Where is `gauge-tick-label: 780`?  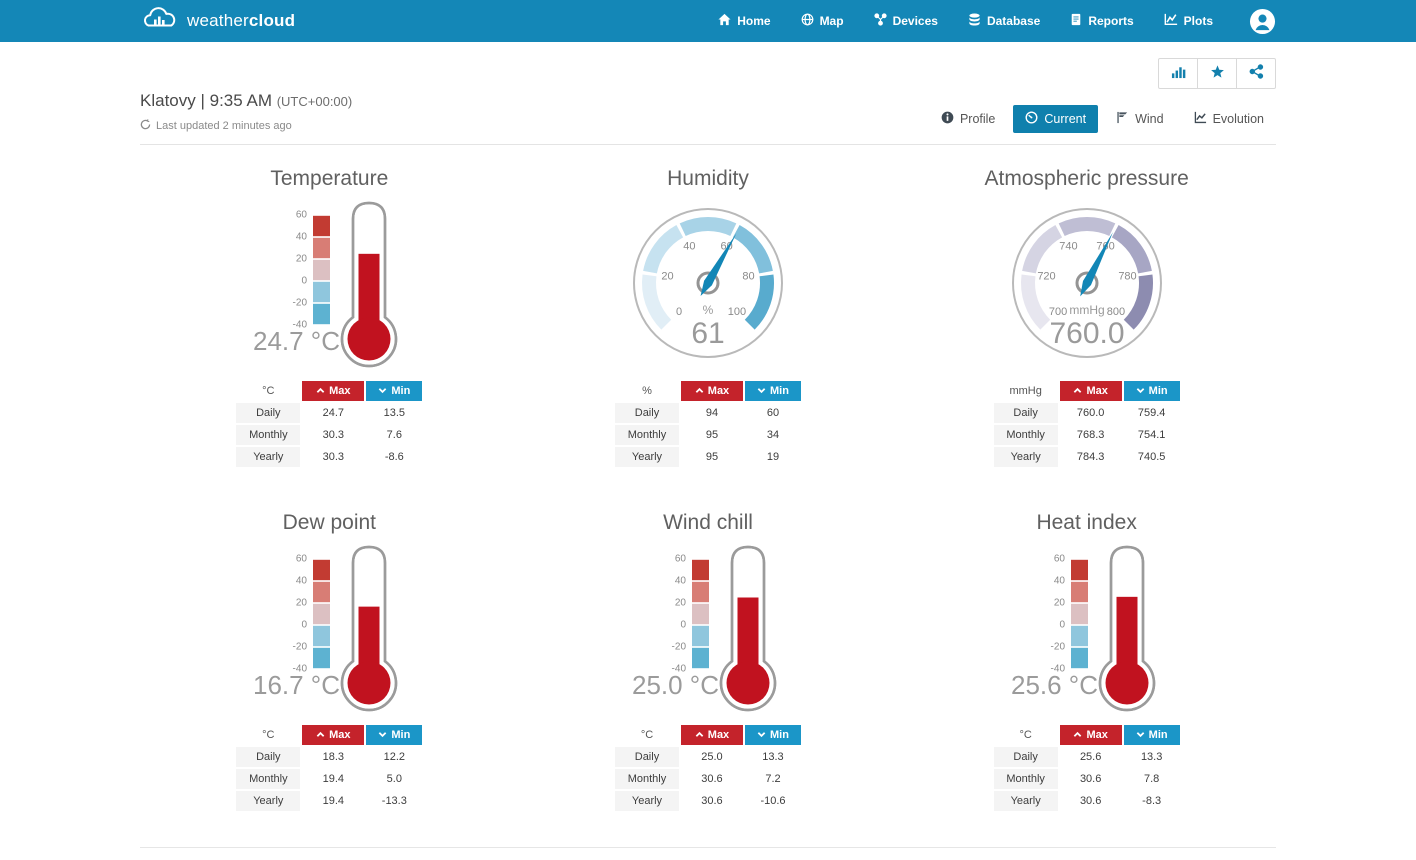
gauge-tick-label: 780 is located at coordinates (1127, 277).